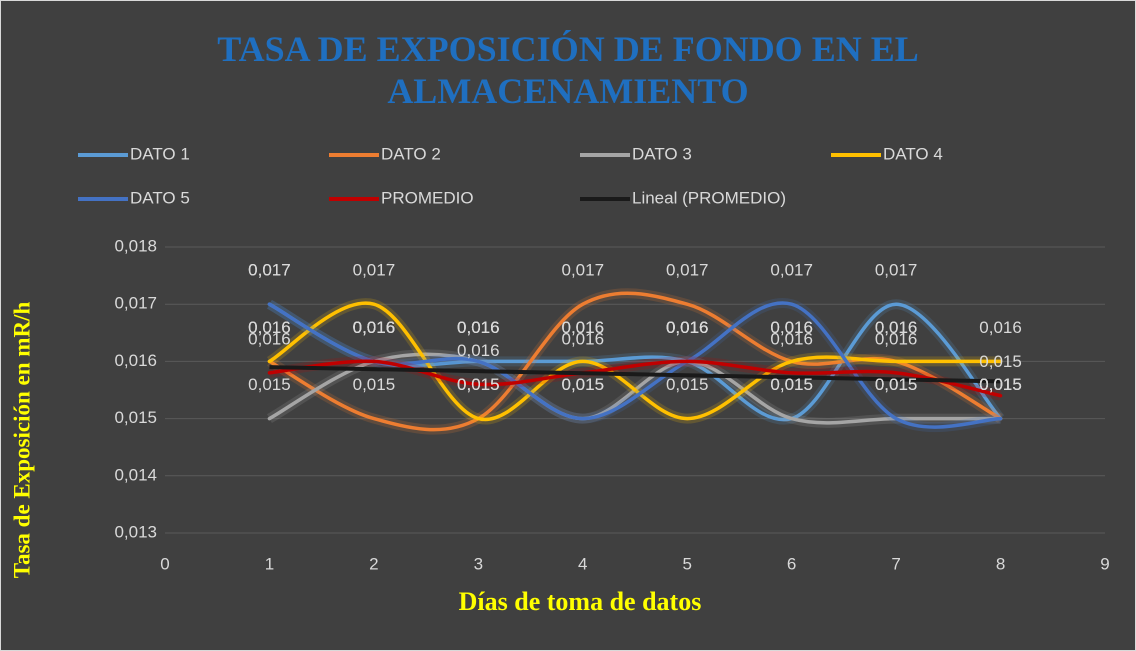 The height and width of the screenshot is (651, 1136). Describe the element at coordinates (135, 474) in the screenshot. I see `y-tick-label: 0,014` at that location.